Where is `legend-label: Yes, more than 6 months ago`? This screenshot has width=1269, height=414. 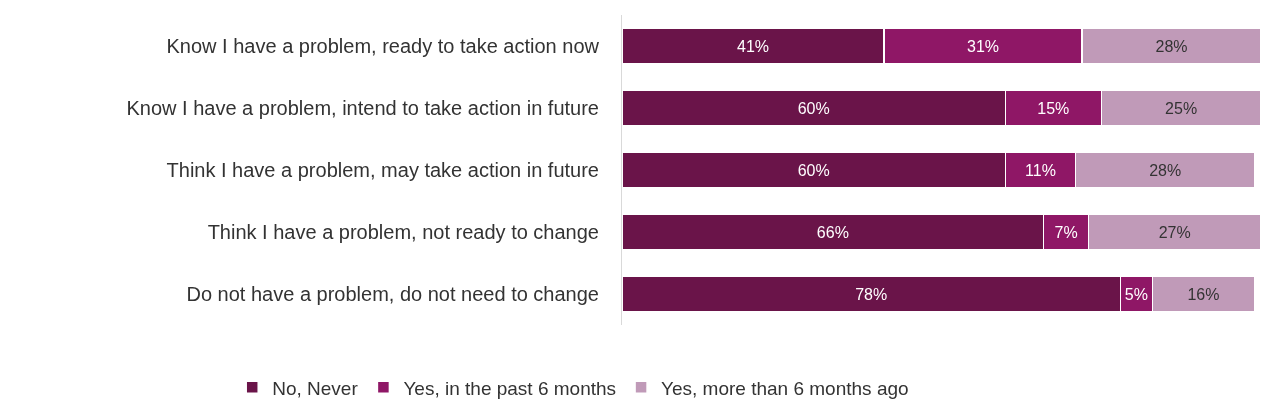
legend-label: Yes, more than 6 months ago is located at coordinates (785, 388).